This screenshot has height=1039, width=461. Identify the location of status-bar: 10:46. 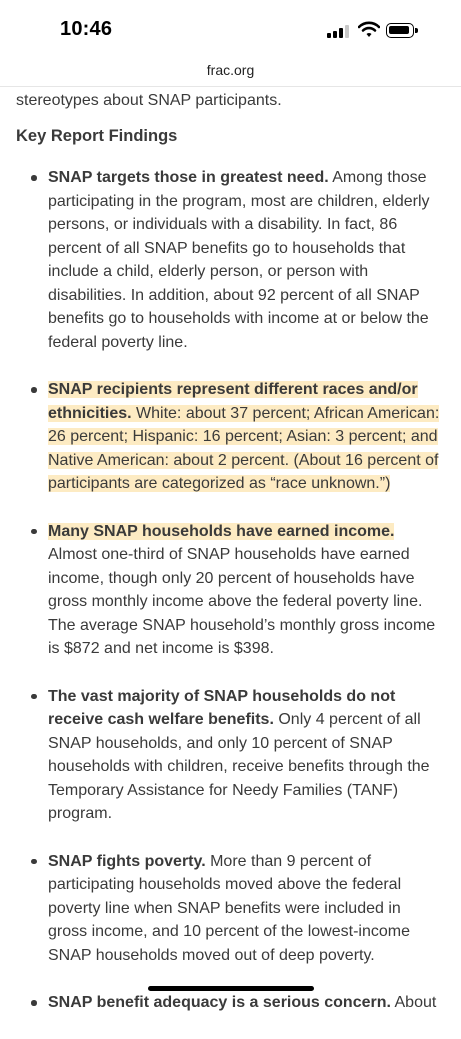
(230, 28).